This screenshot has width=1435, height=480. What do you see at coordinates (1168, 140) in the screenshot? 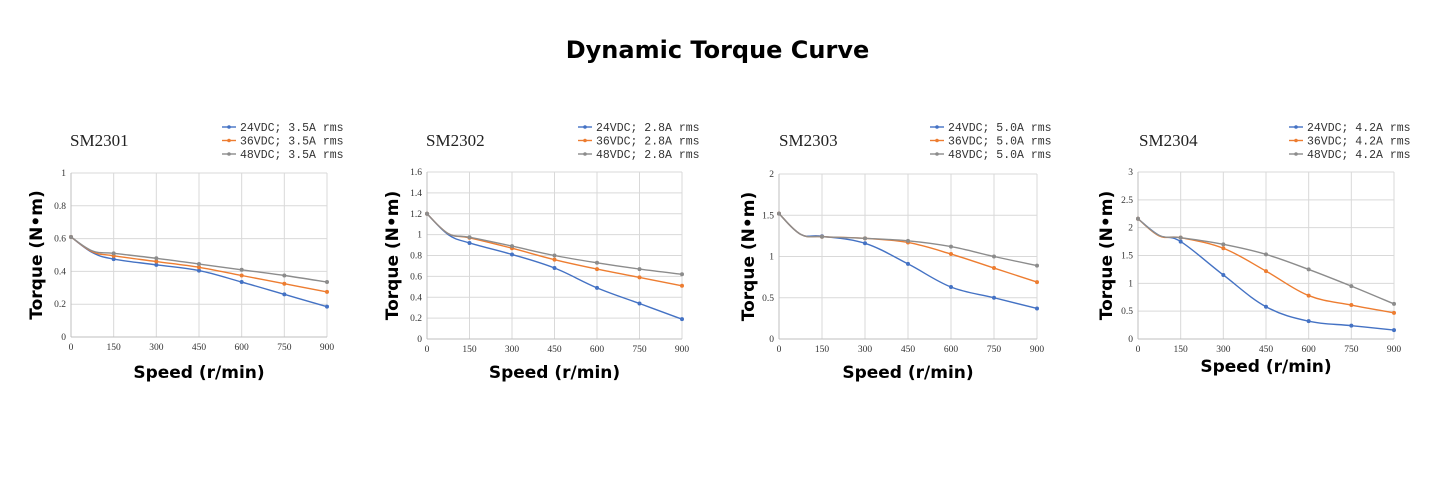
I see `chart-title: SM2304` at bounding box center [1168, 140].